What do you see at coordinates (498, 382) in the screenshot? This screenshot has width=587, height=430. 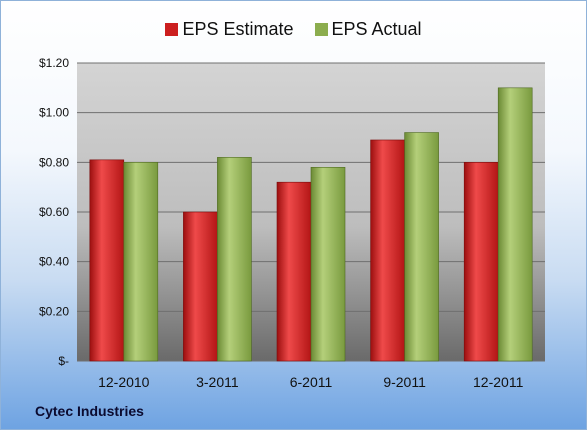 I see `x-tick-label: 12-2011` at bounding box center [498, 382].